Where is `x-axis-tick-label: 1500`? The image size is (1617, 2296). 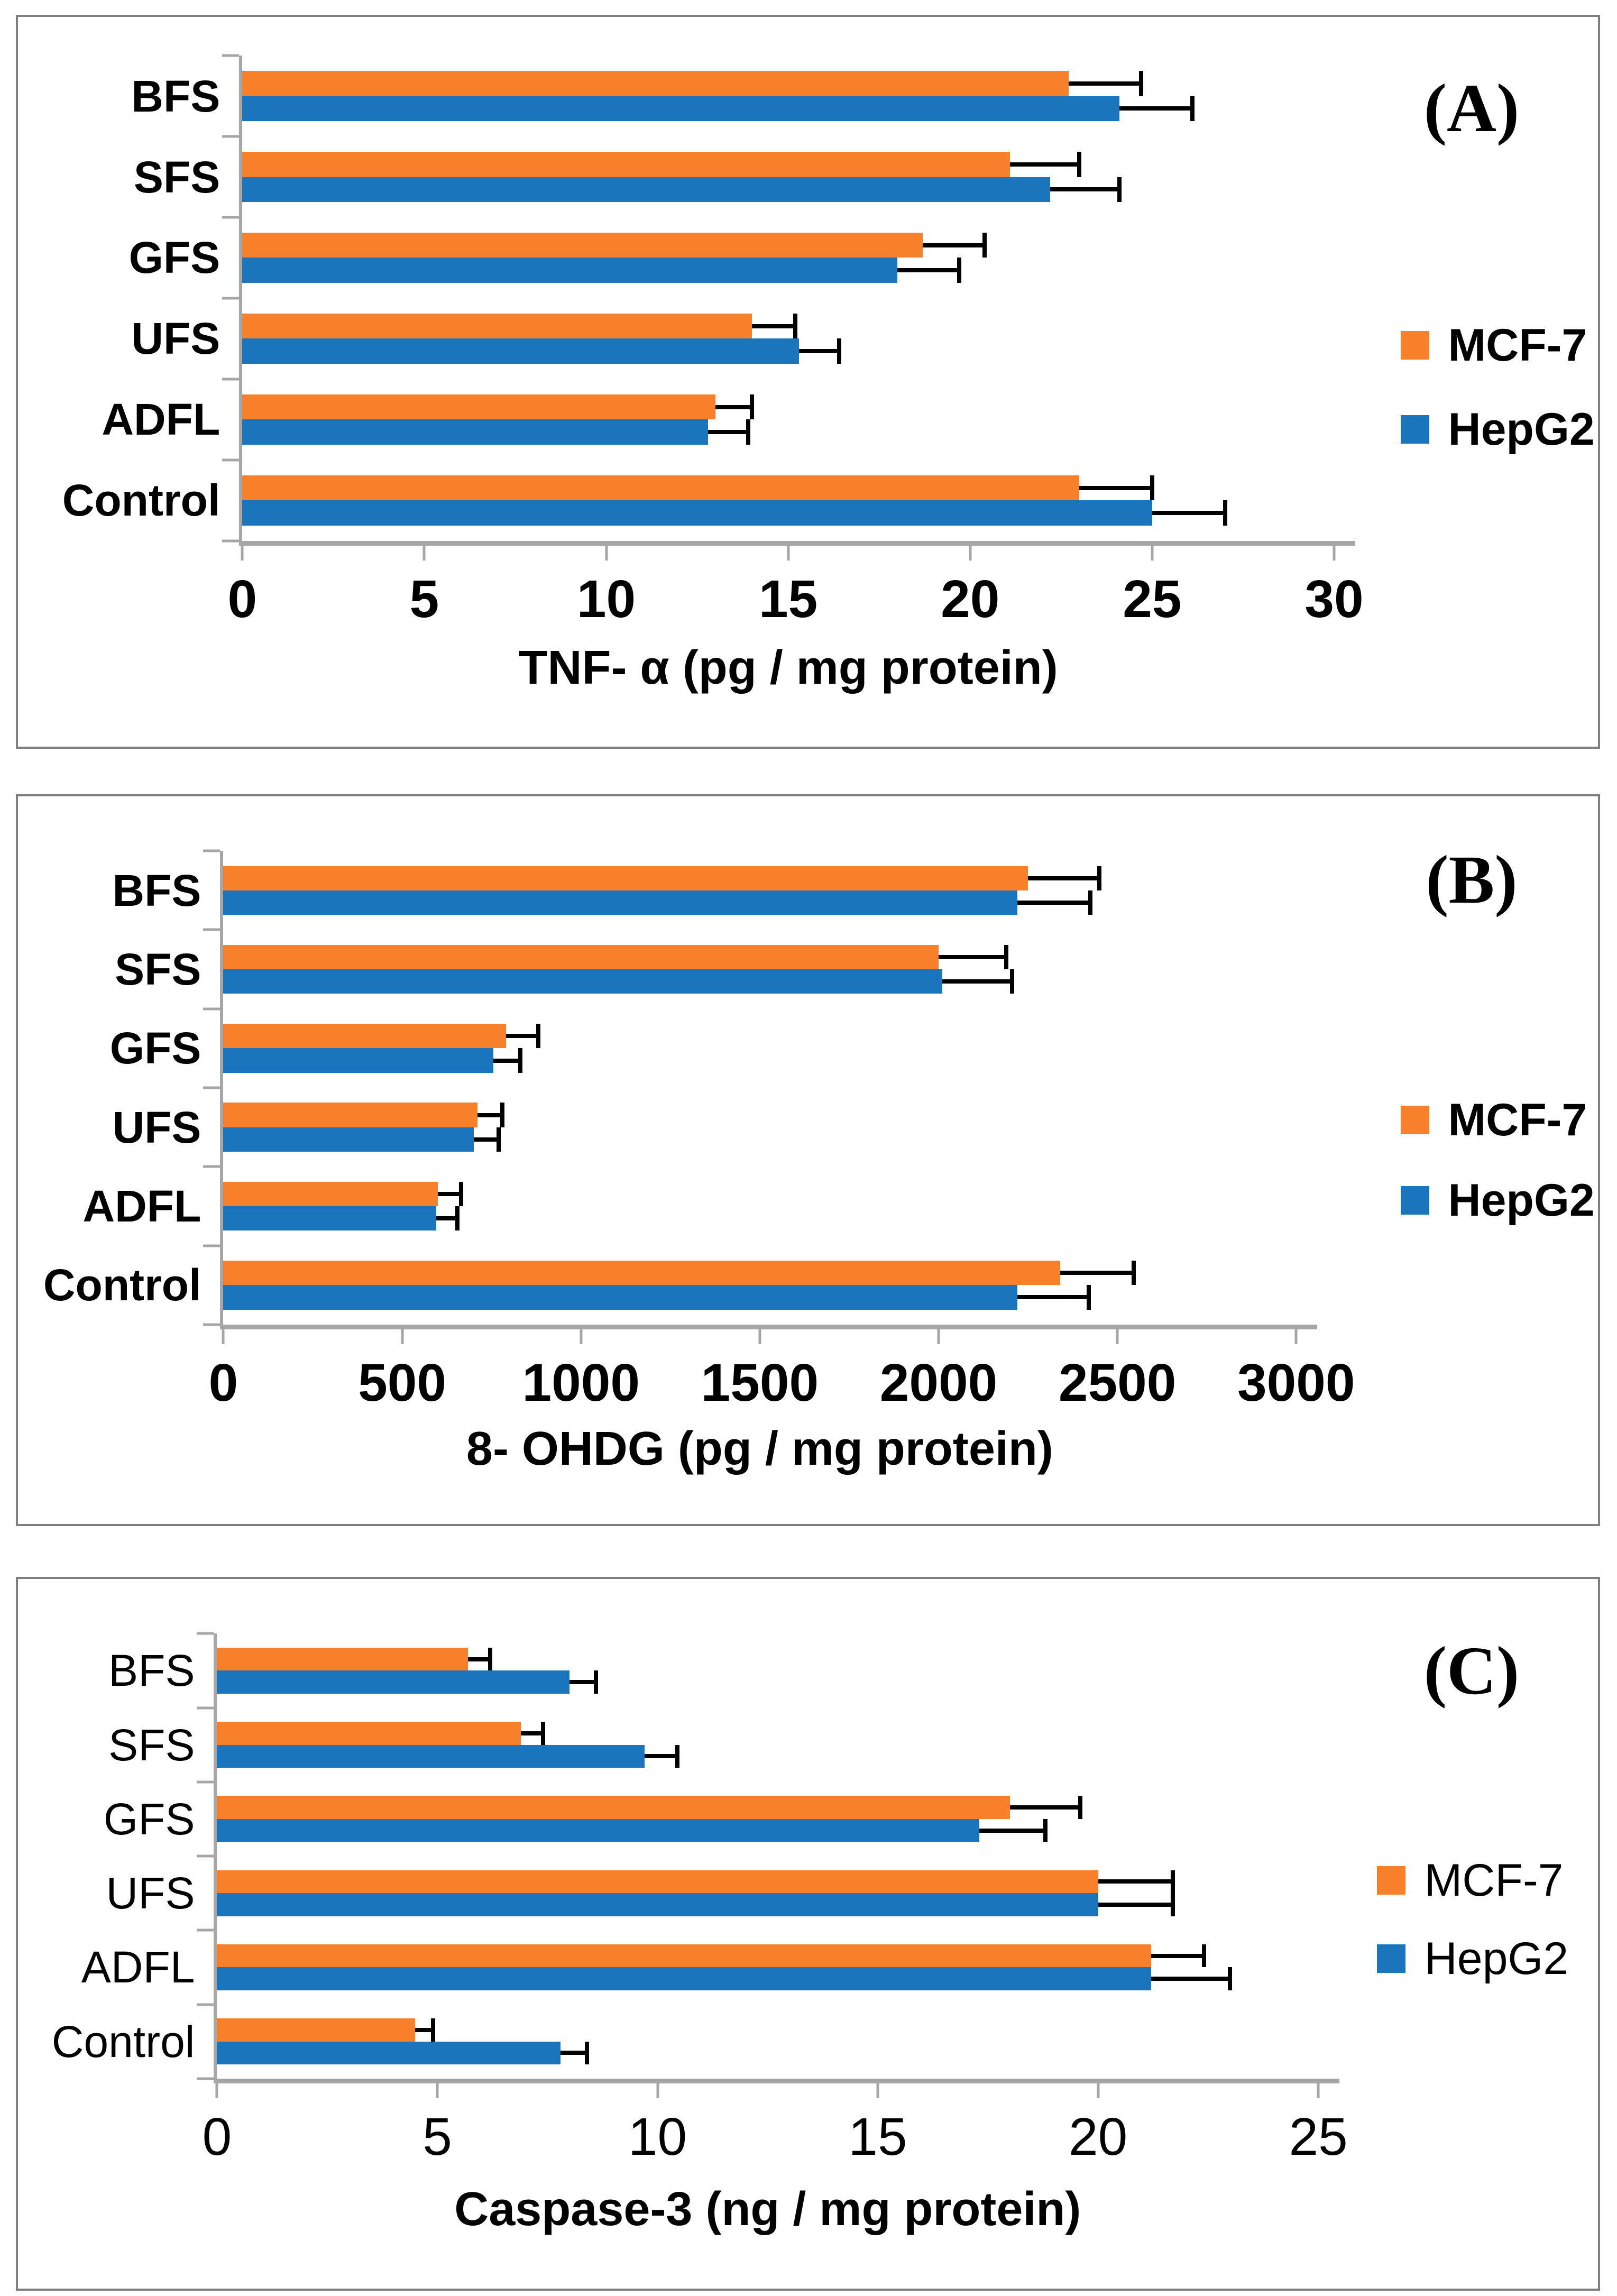
x-axis-tick-label: 1500 is located at coordinates (760, 1383).